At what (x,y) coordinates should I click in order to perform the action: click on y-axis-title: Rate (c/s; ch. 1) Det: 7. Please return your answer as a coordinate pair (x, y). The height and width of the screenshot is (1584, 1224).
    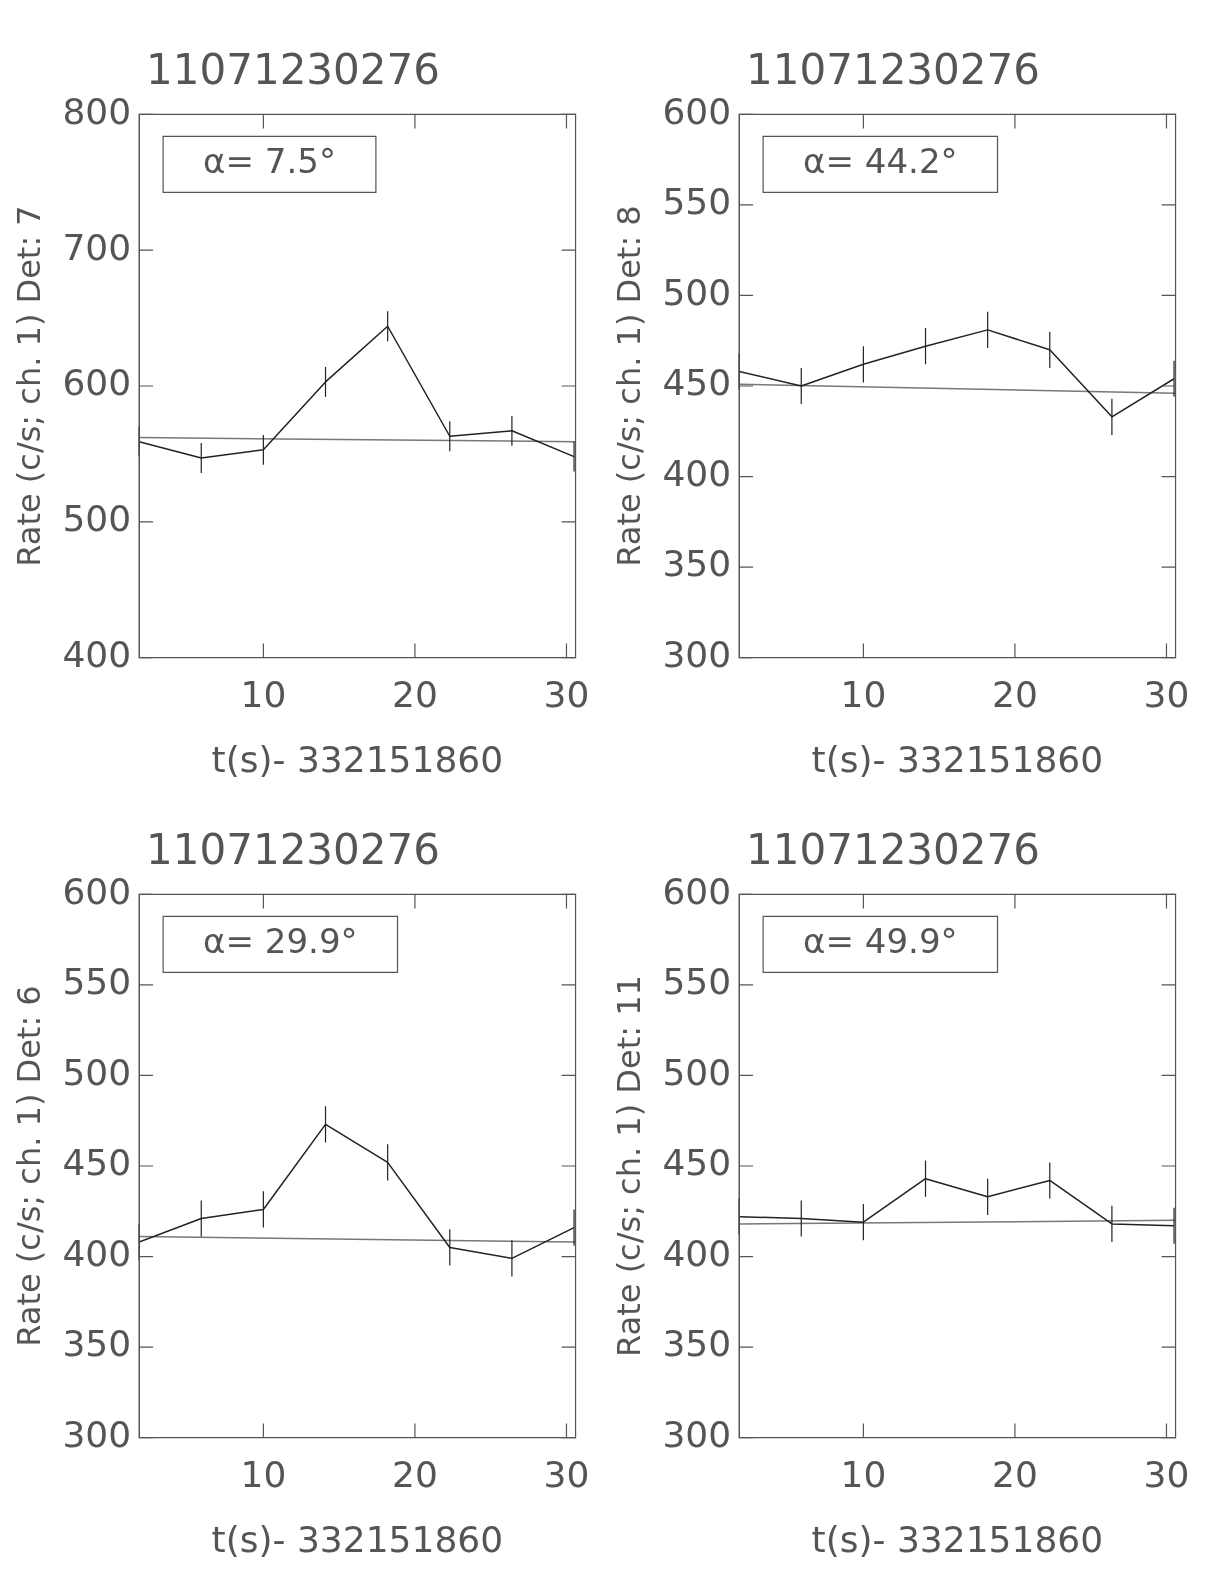
    Looking at the image, I should click on (28, 386).